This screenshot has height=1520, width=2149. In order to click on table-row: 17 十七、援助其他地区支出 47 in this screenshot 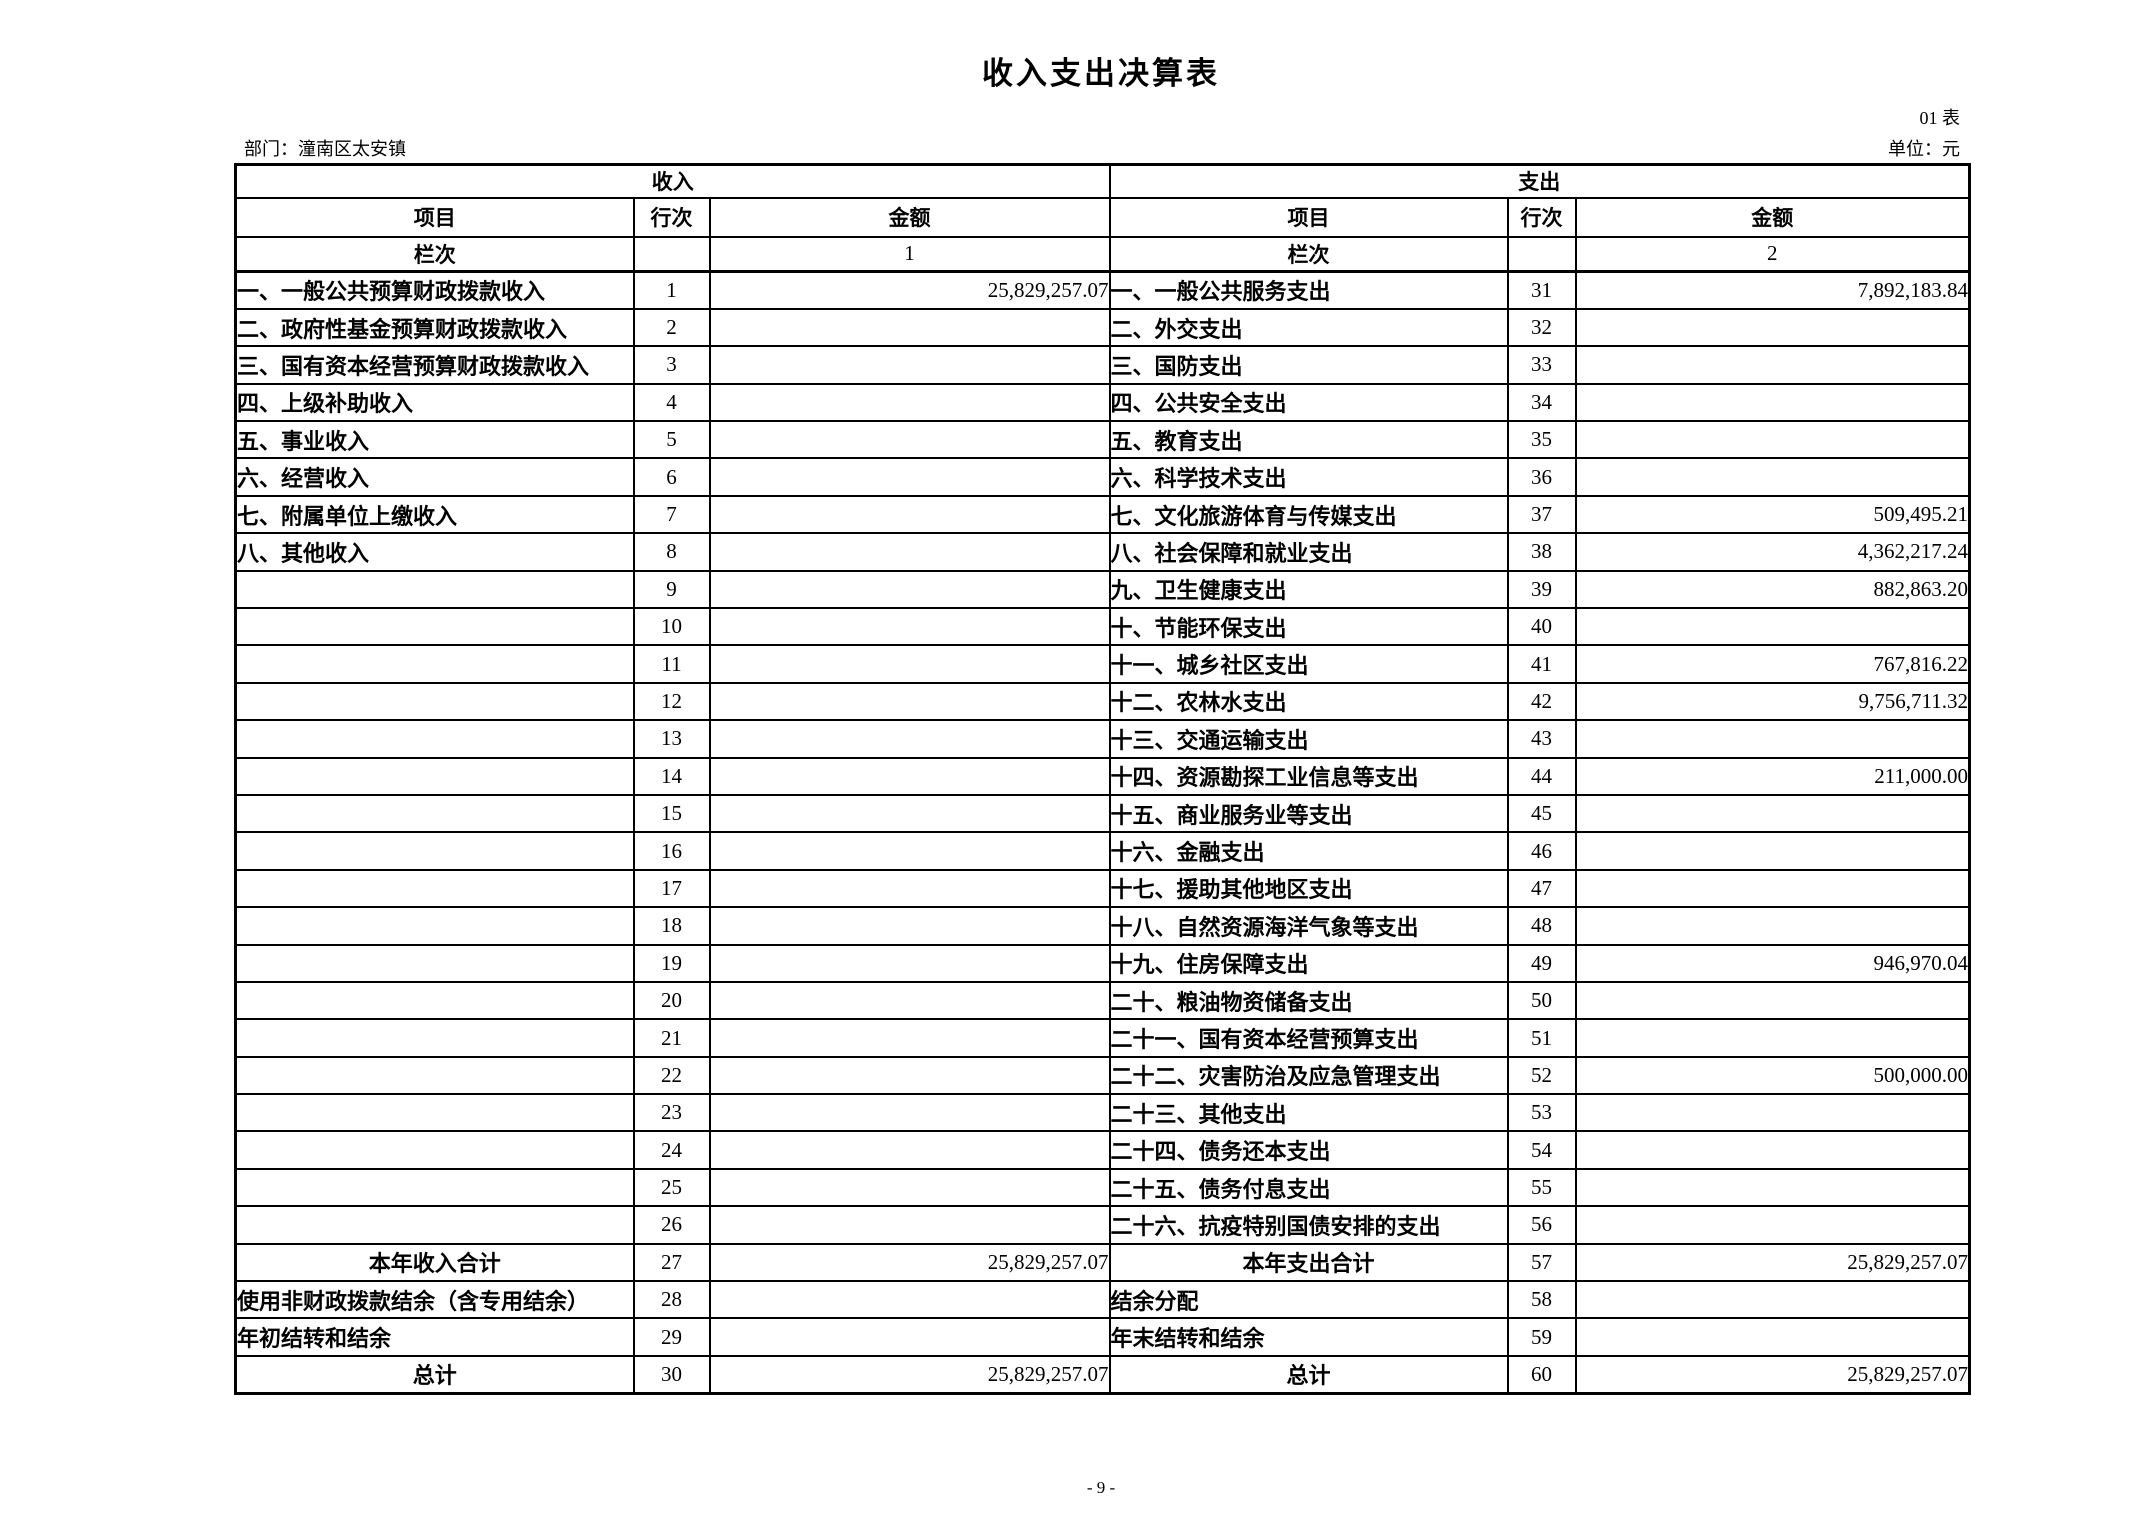, I will do `click(1102, 888)`.